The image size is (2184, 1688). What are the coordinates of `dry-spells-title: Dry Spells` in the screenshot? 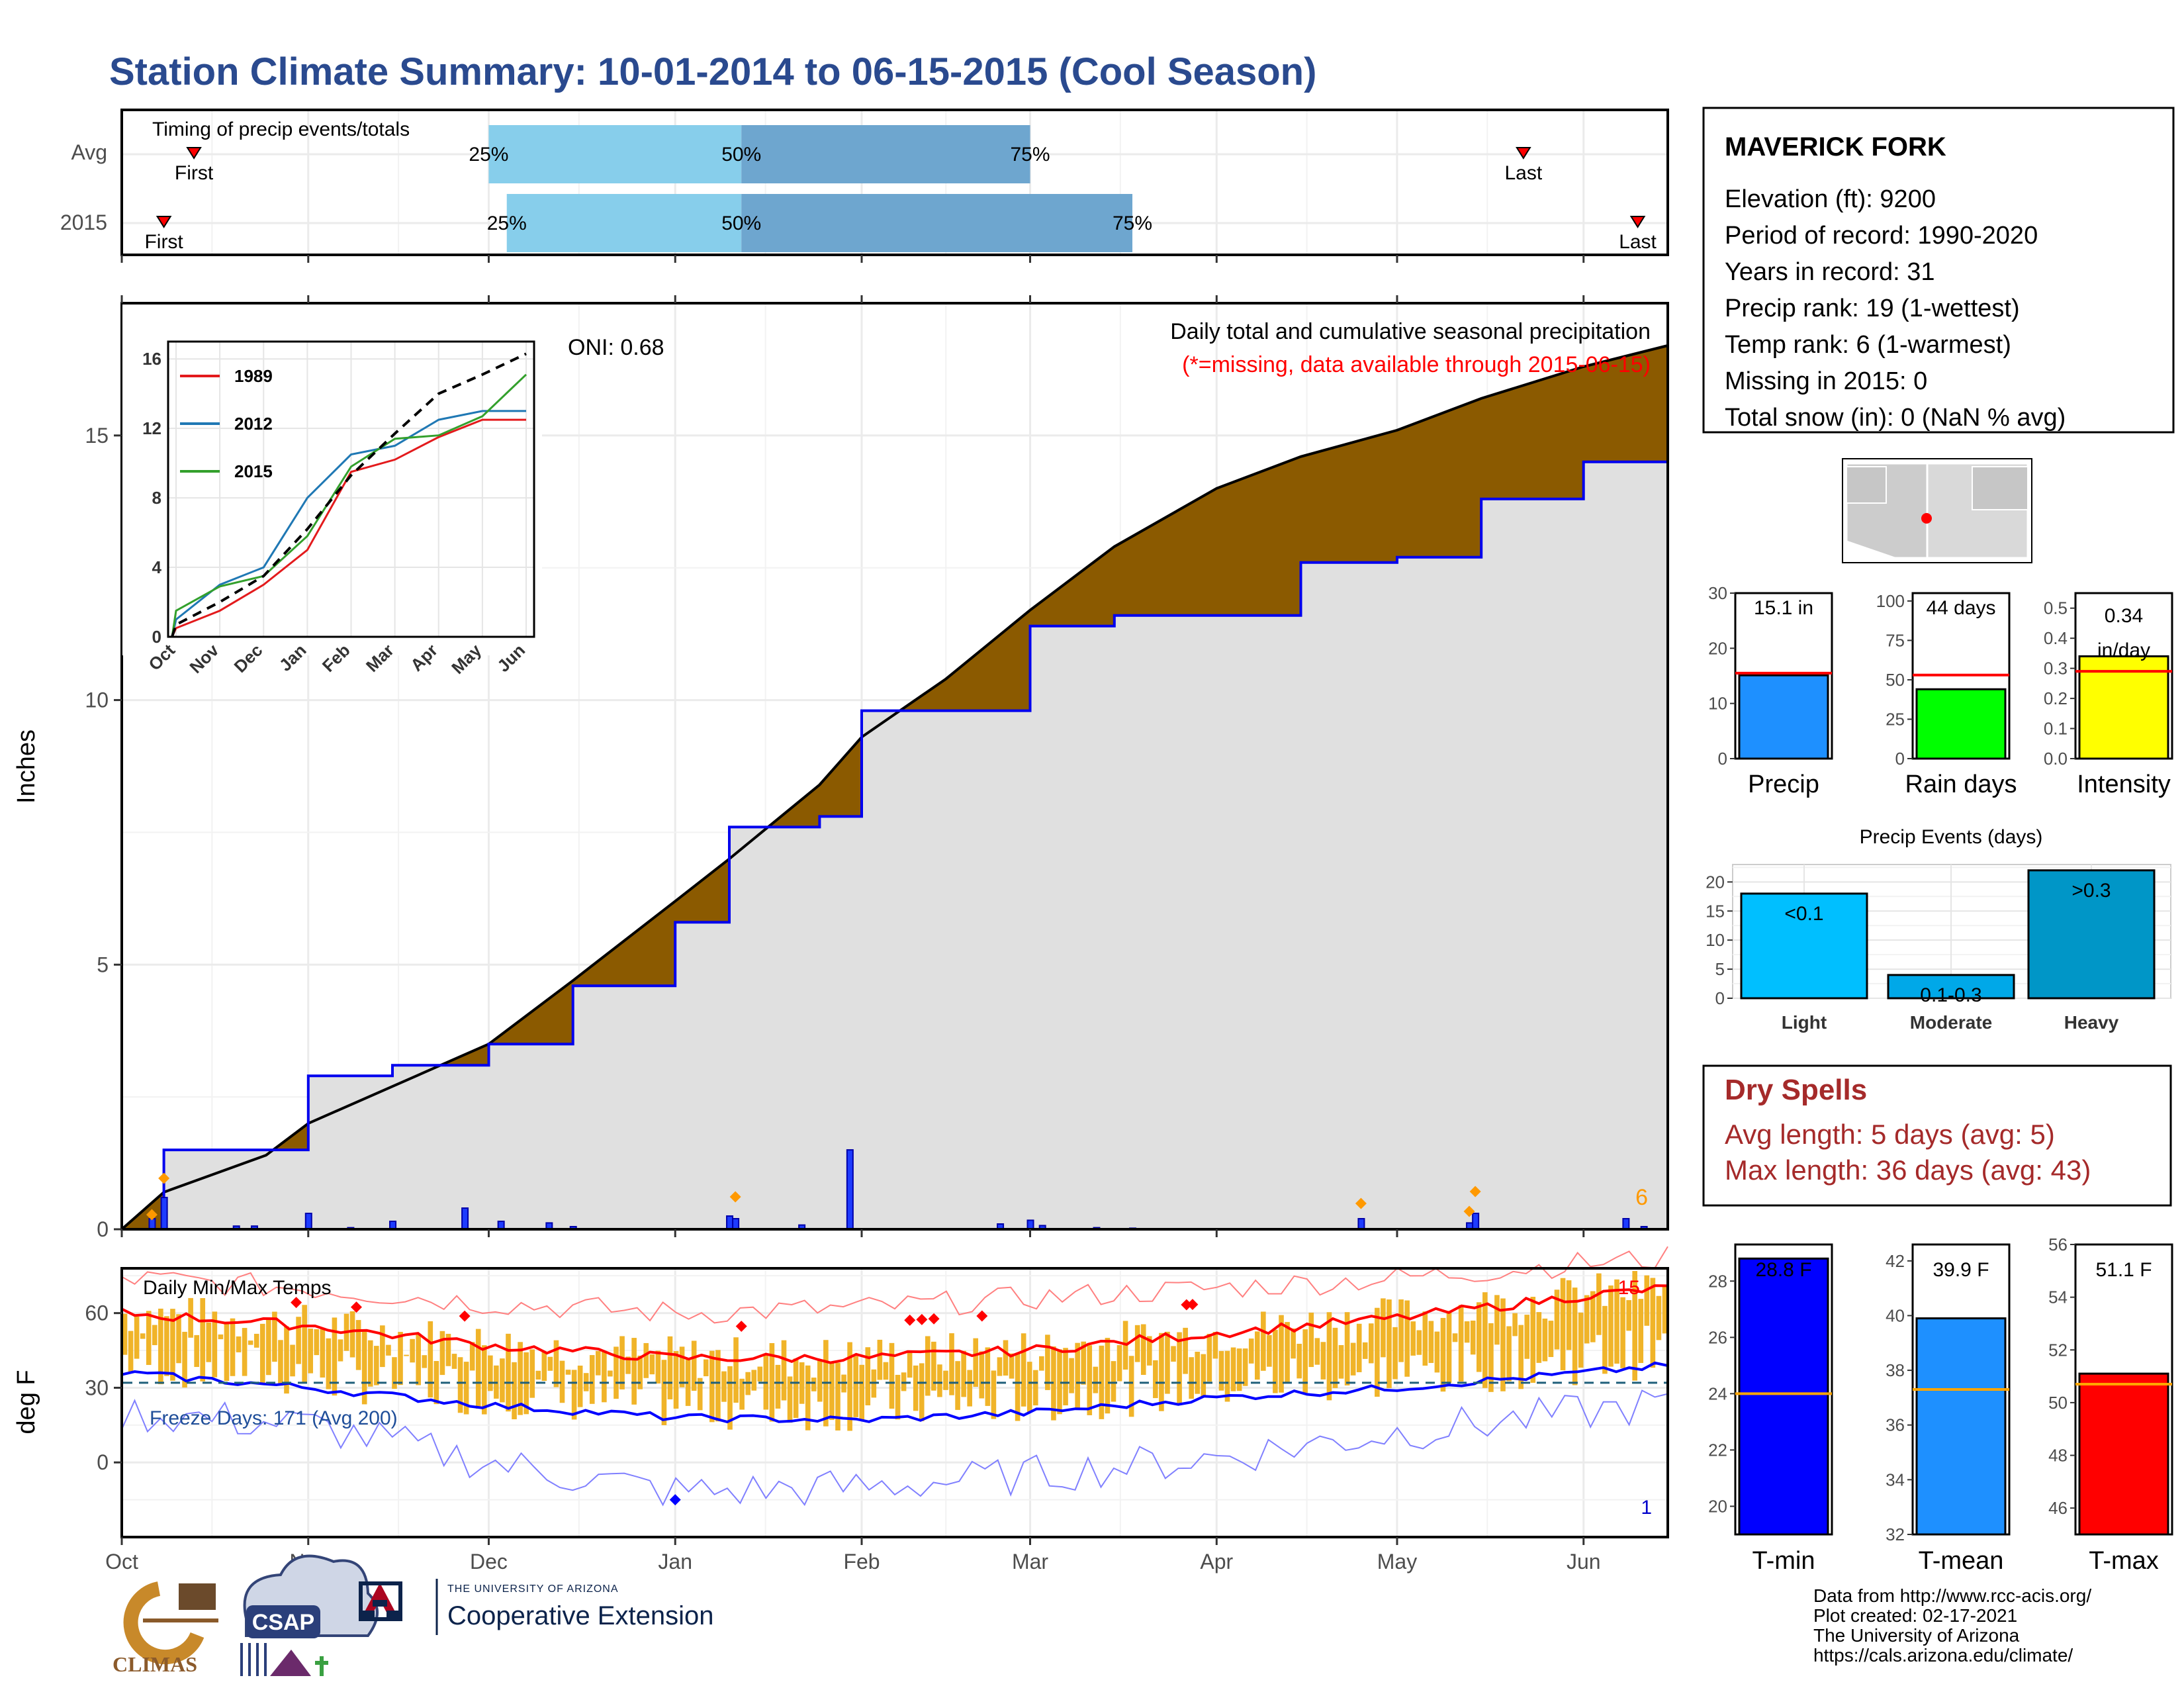 It's located at (1796, 1090).